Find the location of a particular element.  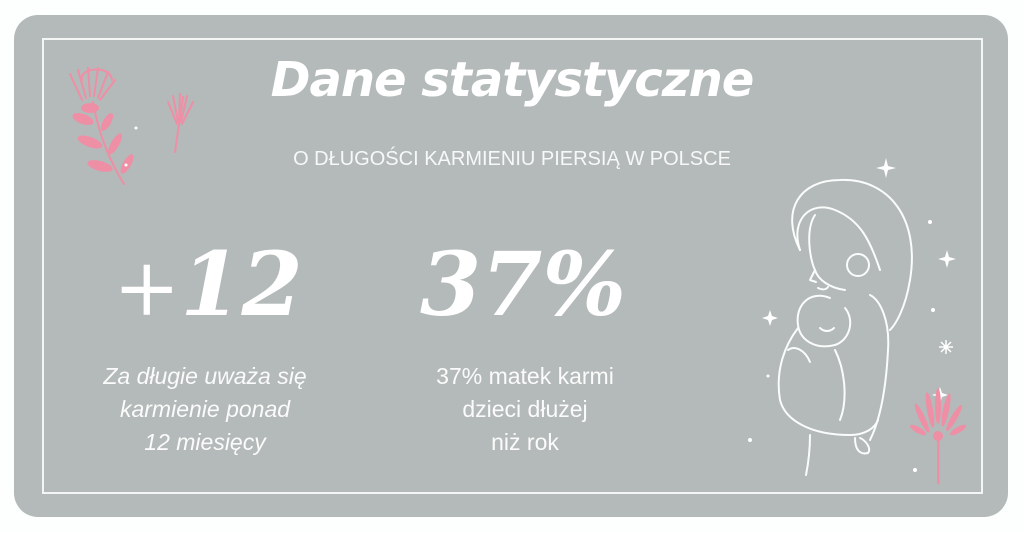

page-title: Dane statystyczne is located at coordinates (512, 80).